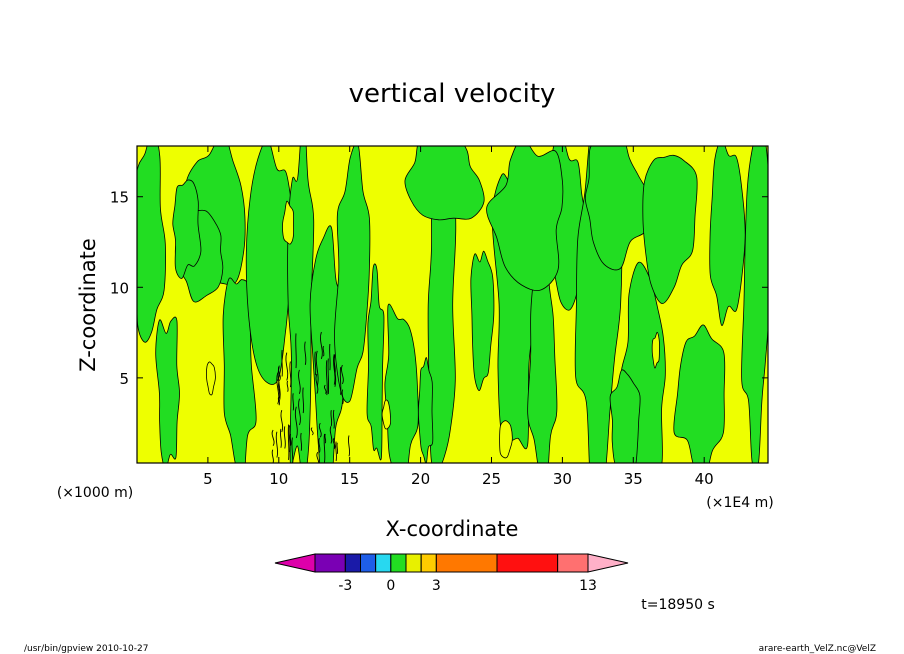 Image resolution: width=904 pixels, height=654 pixels. I want to click on chart-title: vertical velocity, so click(452, 94).